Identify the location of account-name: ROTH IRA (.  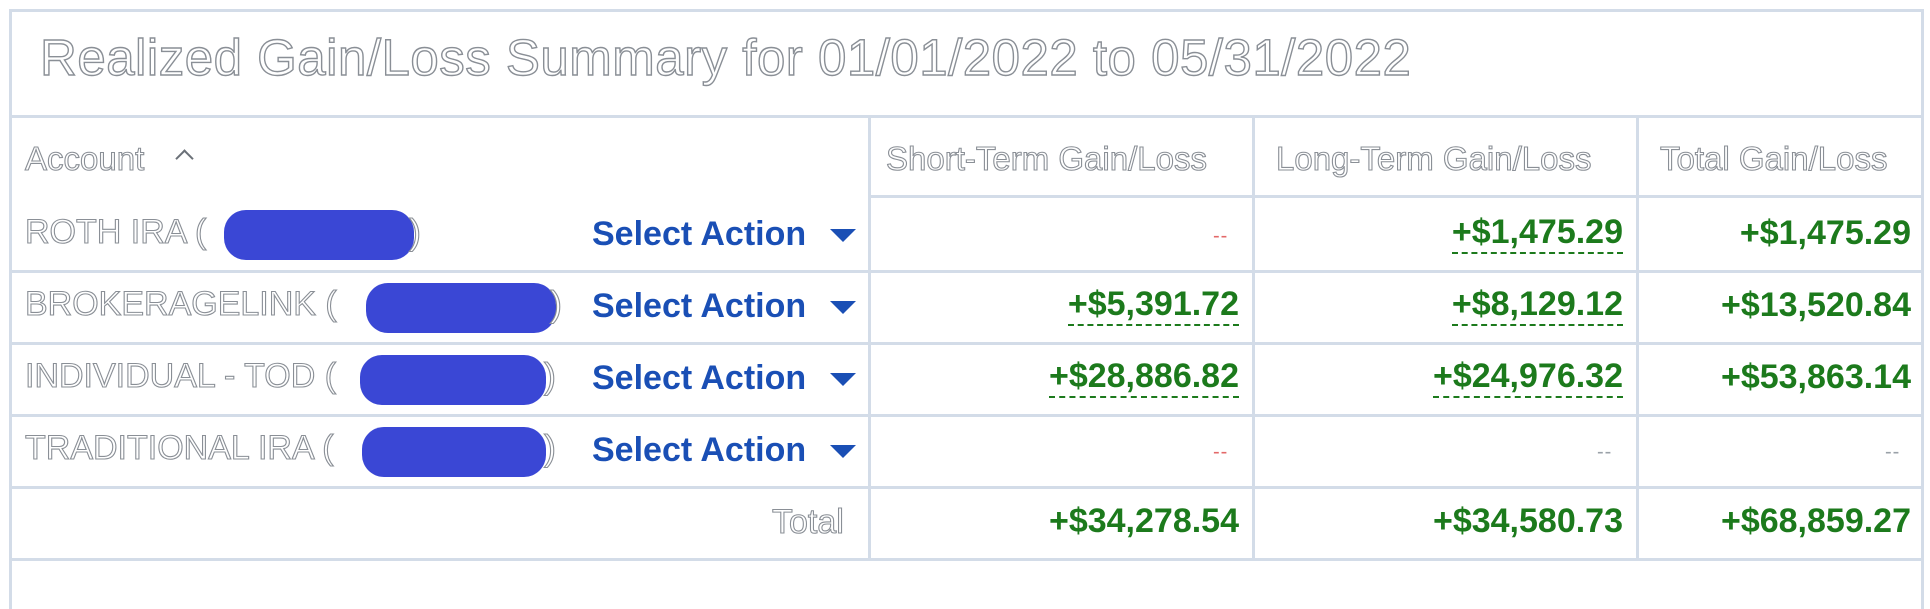
(115, 231).